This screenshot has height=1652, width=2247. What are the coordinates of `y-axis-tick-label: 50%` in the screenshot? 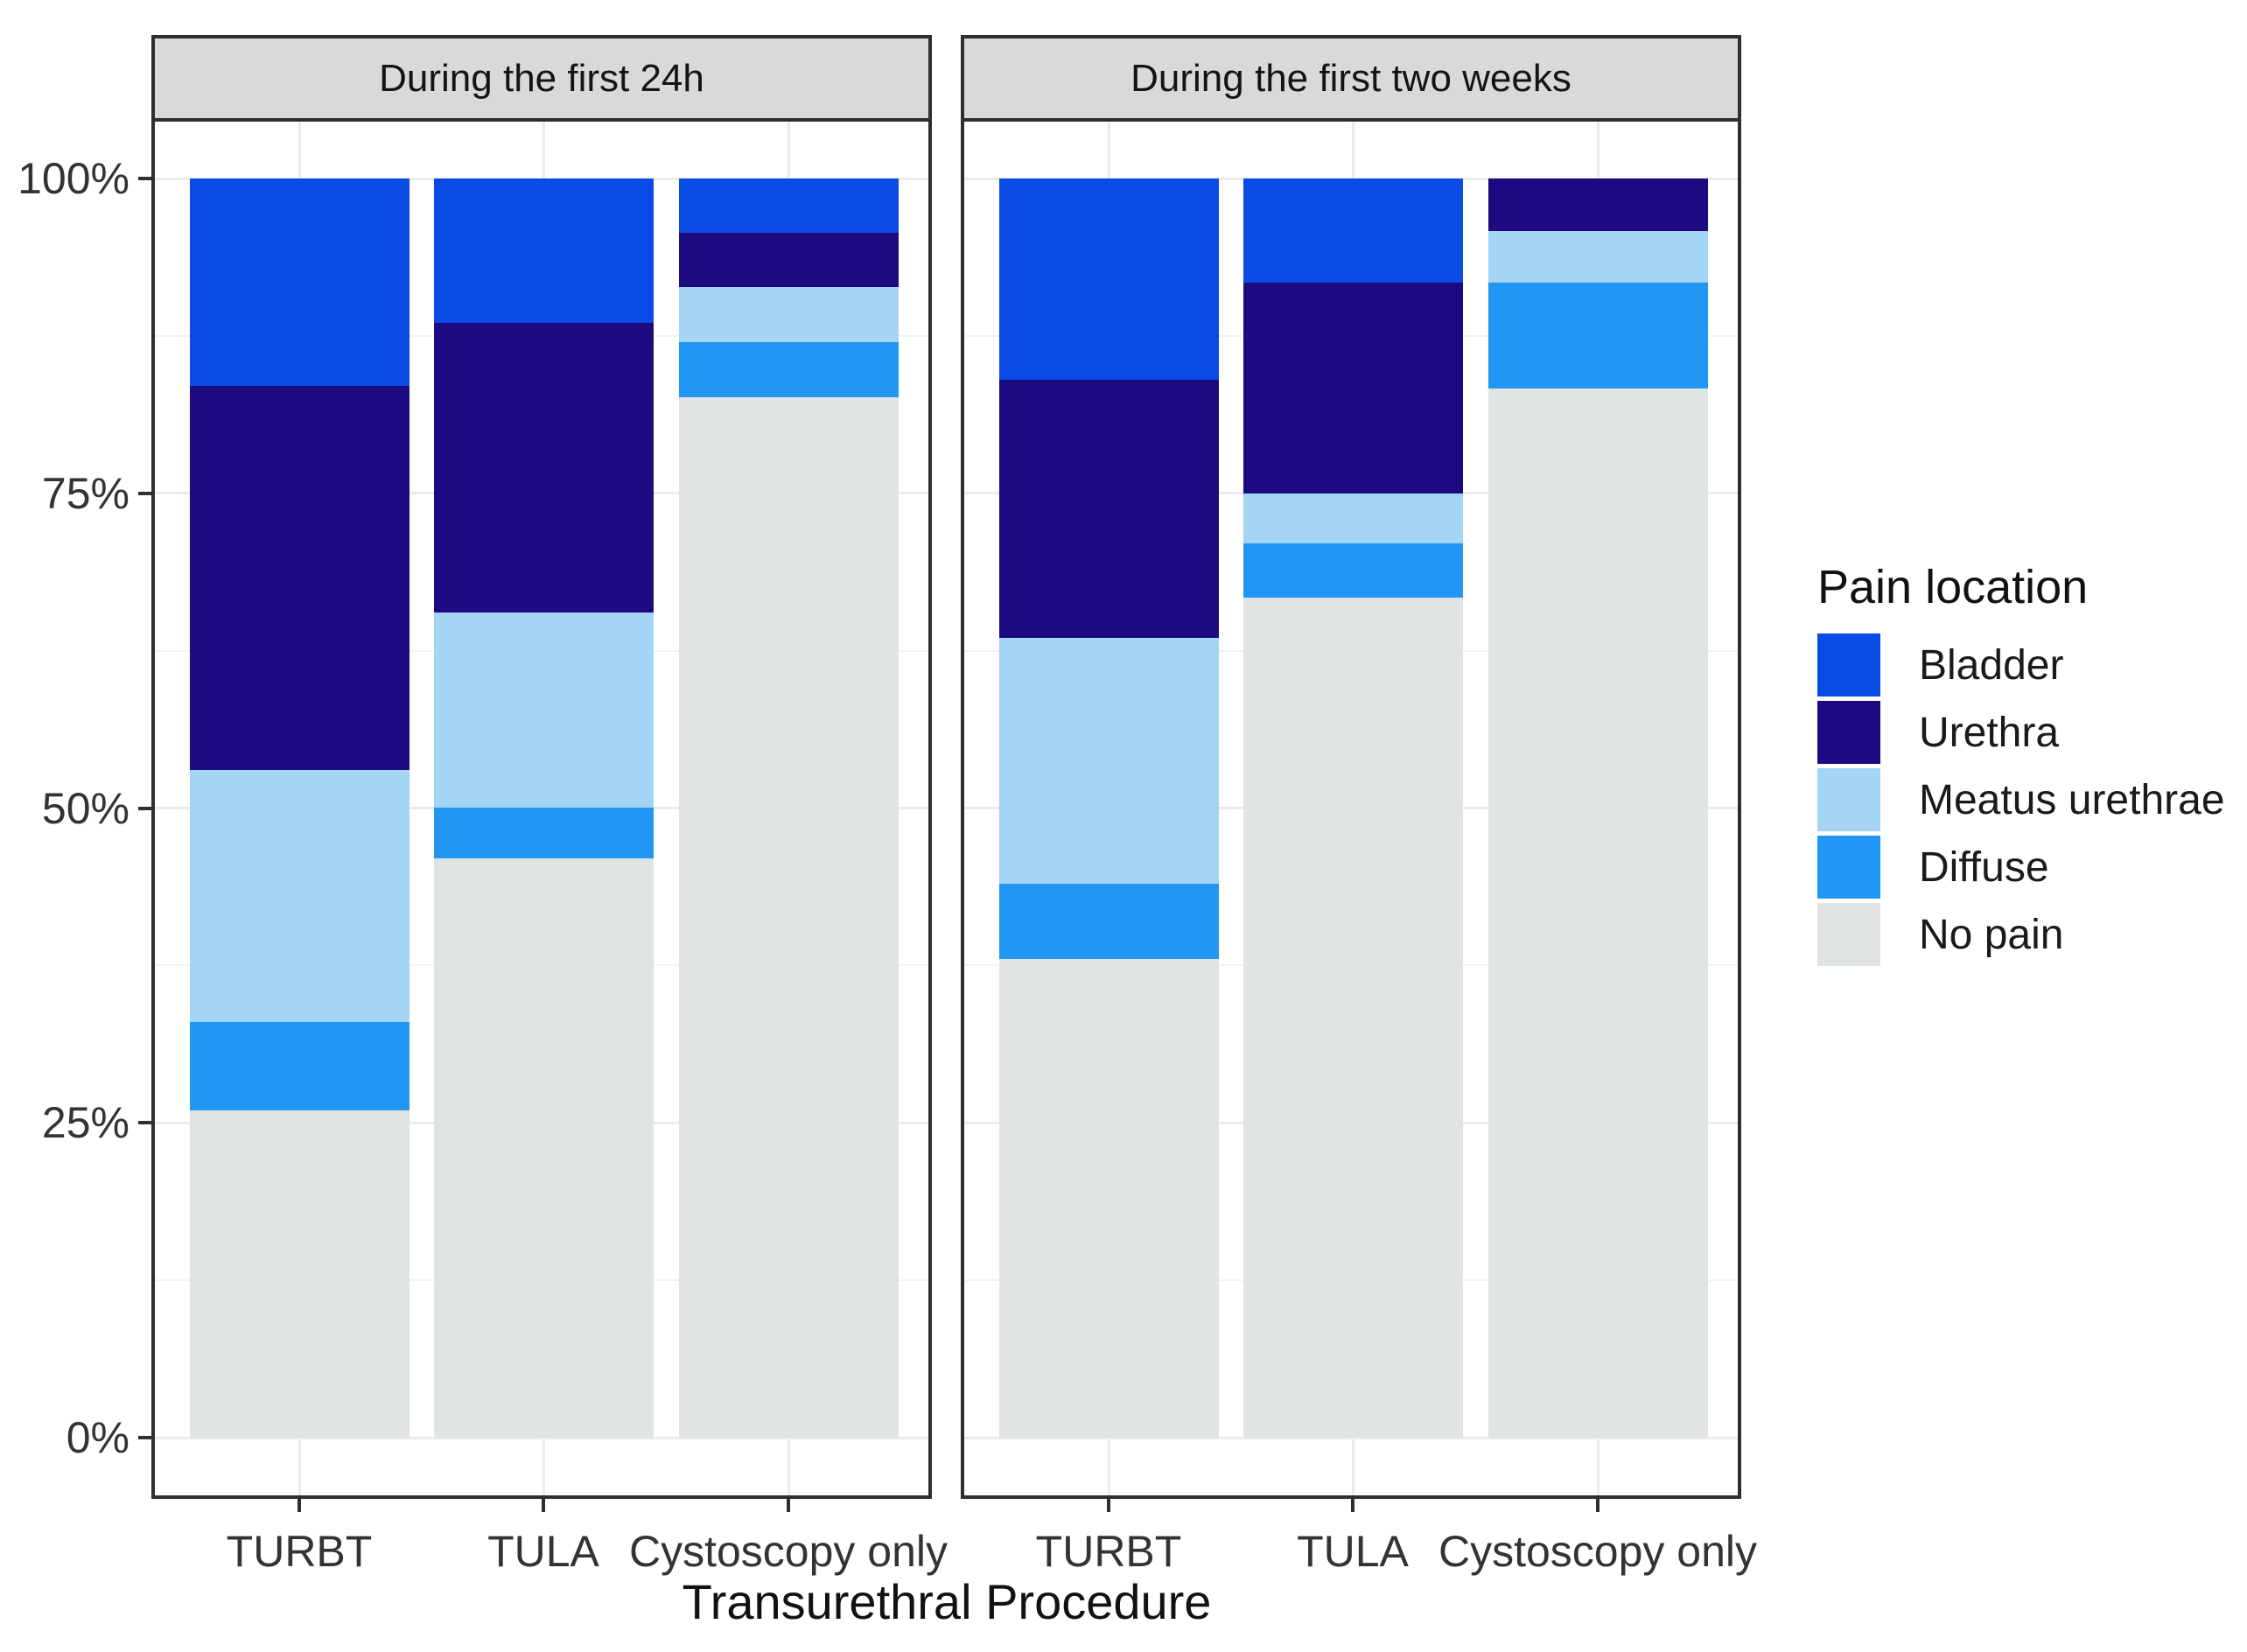 It's located at (85, 808).